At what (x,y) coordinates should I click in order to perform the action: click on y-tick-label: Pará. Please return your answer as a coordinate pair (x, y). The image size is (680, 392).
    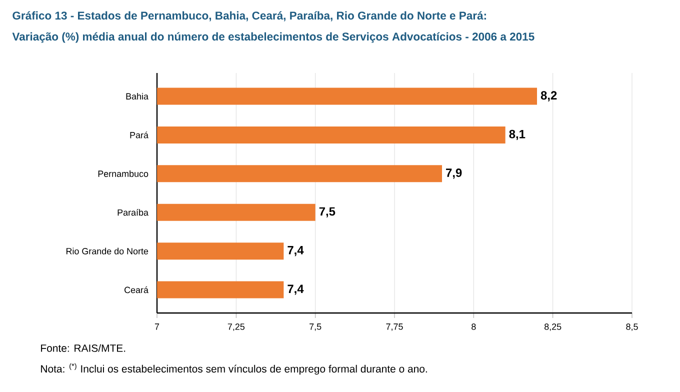
    Looking at the image, I should click on (139, 135).